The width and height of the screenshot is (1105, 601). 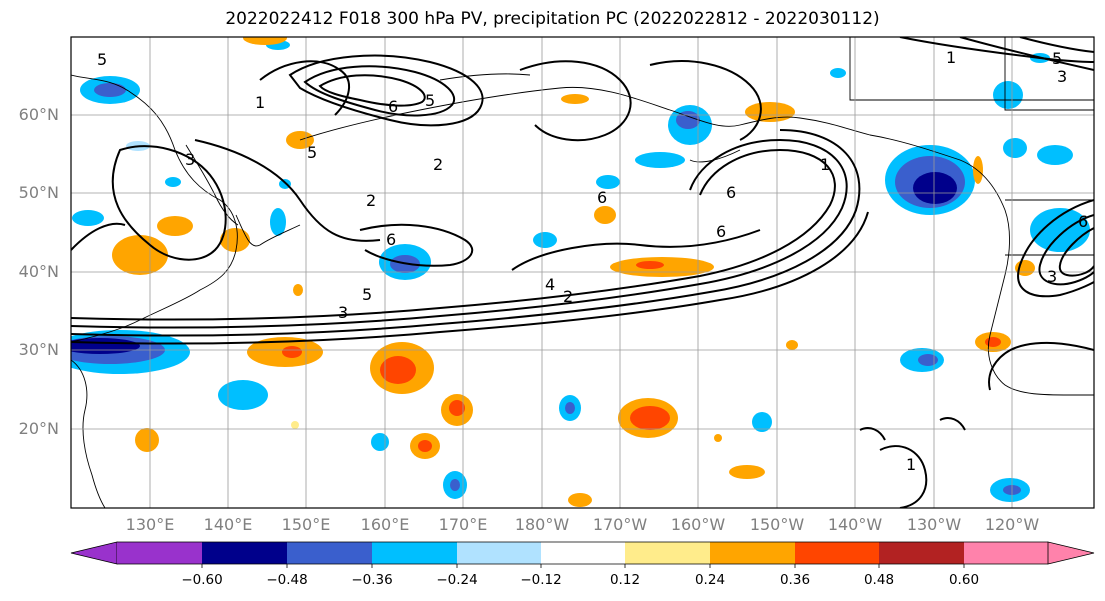 I want to click on colorbar-tick-label: −0.48, so click(x=287, y=580).